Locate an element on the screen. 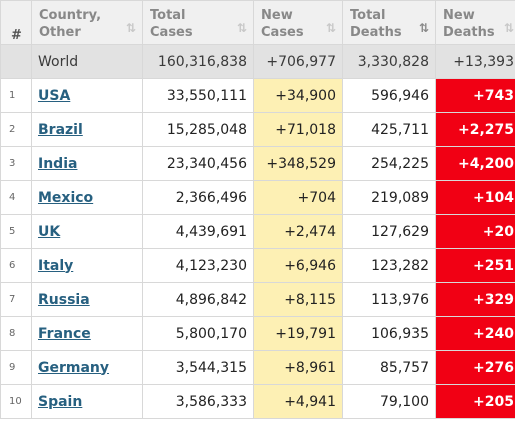  total-deaths-cell: 596,946 is located at coordinates (389, 95).